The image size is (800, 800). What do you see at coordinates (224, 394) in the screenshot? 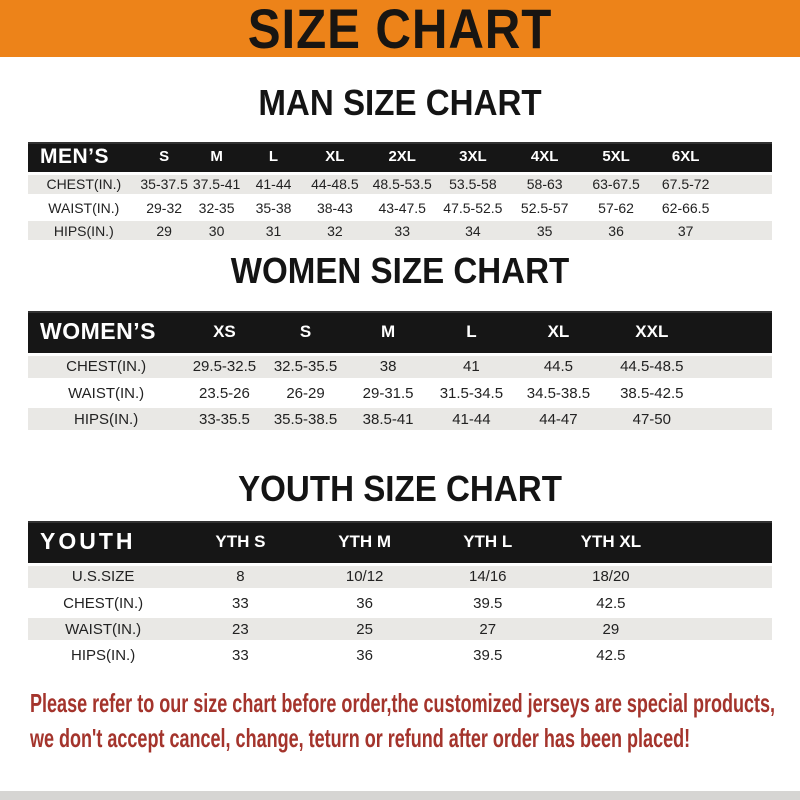
I see `size-value-cell: 23.5-26` at bounding box center [224, 394].